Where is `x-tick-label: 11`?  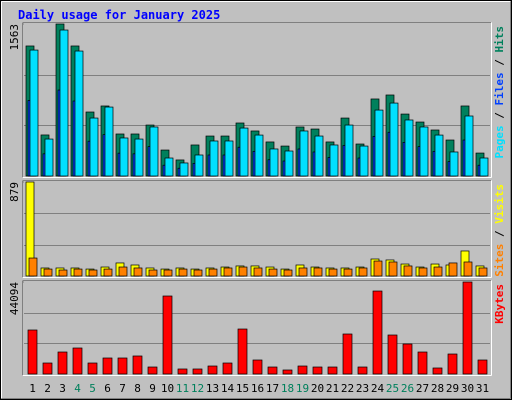
x-tick-label: 11 is located at coordinates (182, 388).